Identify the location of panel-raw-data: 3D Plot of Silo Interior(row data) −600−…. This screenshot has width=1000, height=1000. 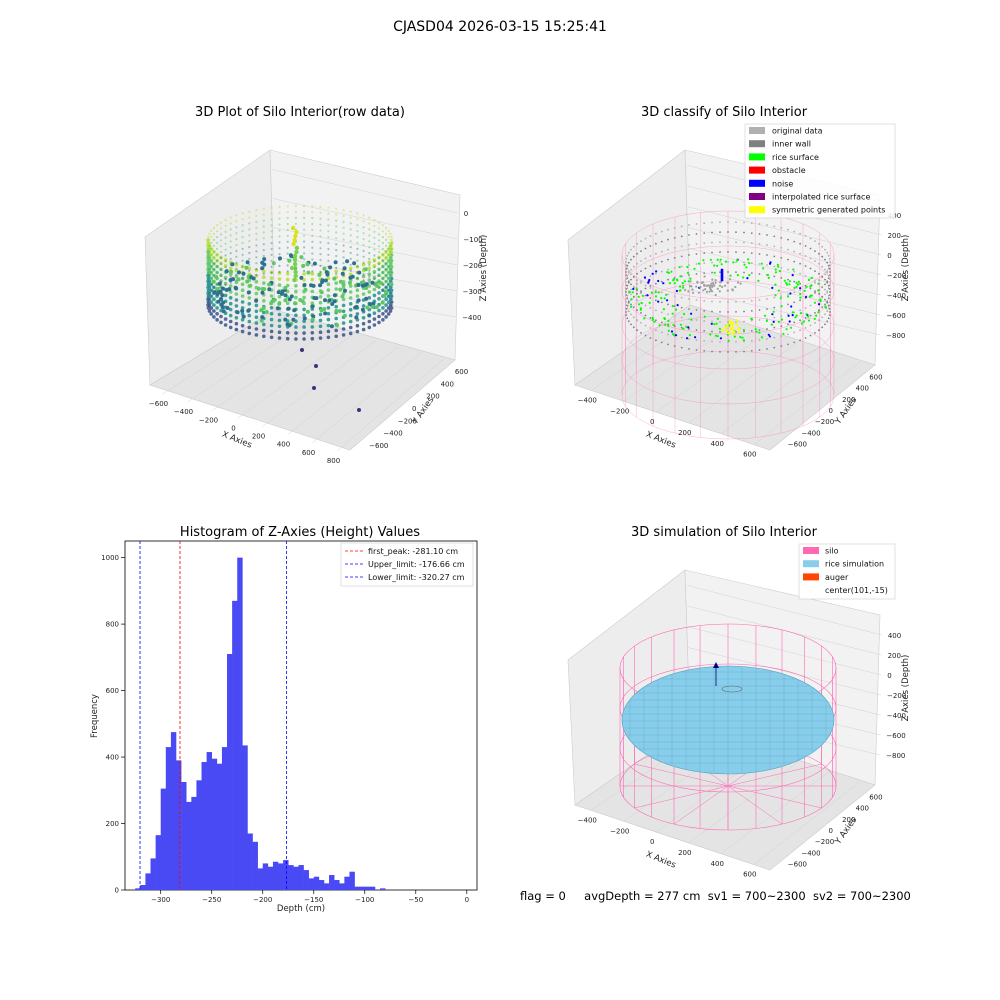
(316, 285).